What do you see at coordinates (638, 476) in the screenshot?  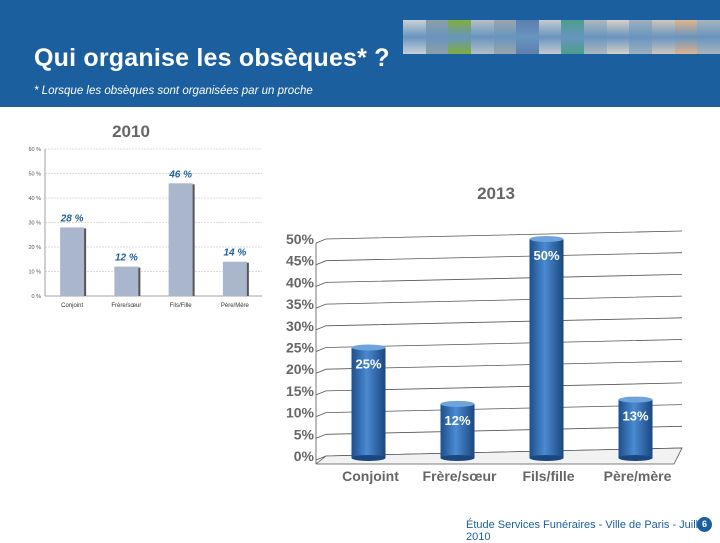 I see `x-tick-label: Père/mère` at bounding box center [638, 476].